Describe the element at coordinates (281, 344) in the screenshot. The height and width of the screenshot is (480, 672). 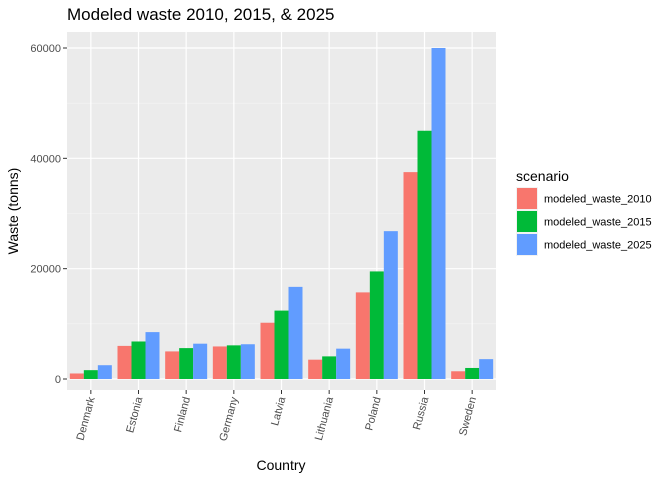
I see `bar-latvia-modeled-waste-2015` at that location.